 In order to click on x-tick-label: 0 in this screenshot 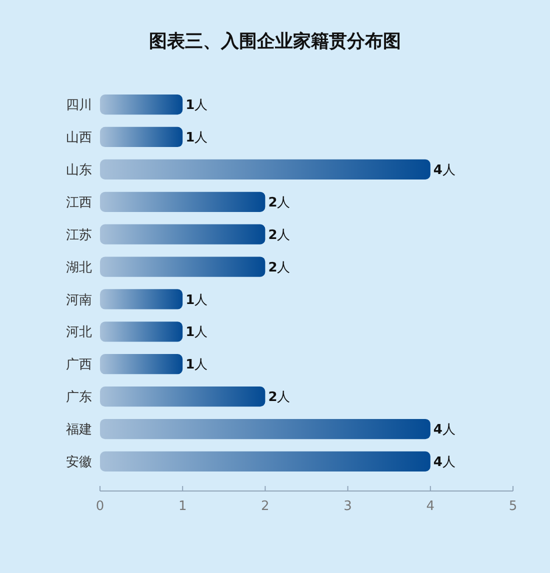, I will do `click(100, 506)`.